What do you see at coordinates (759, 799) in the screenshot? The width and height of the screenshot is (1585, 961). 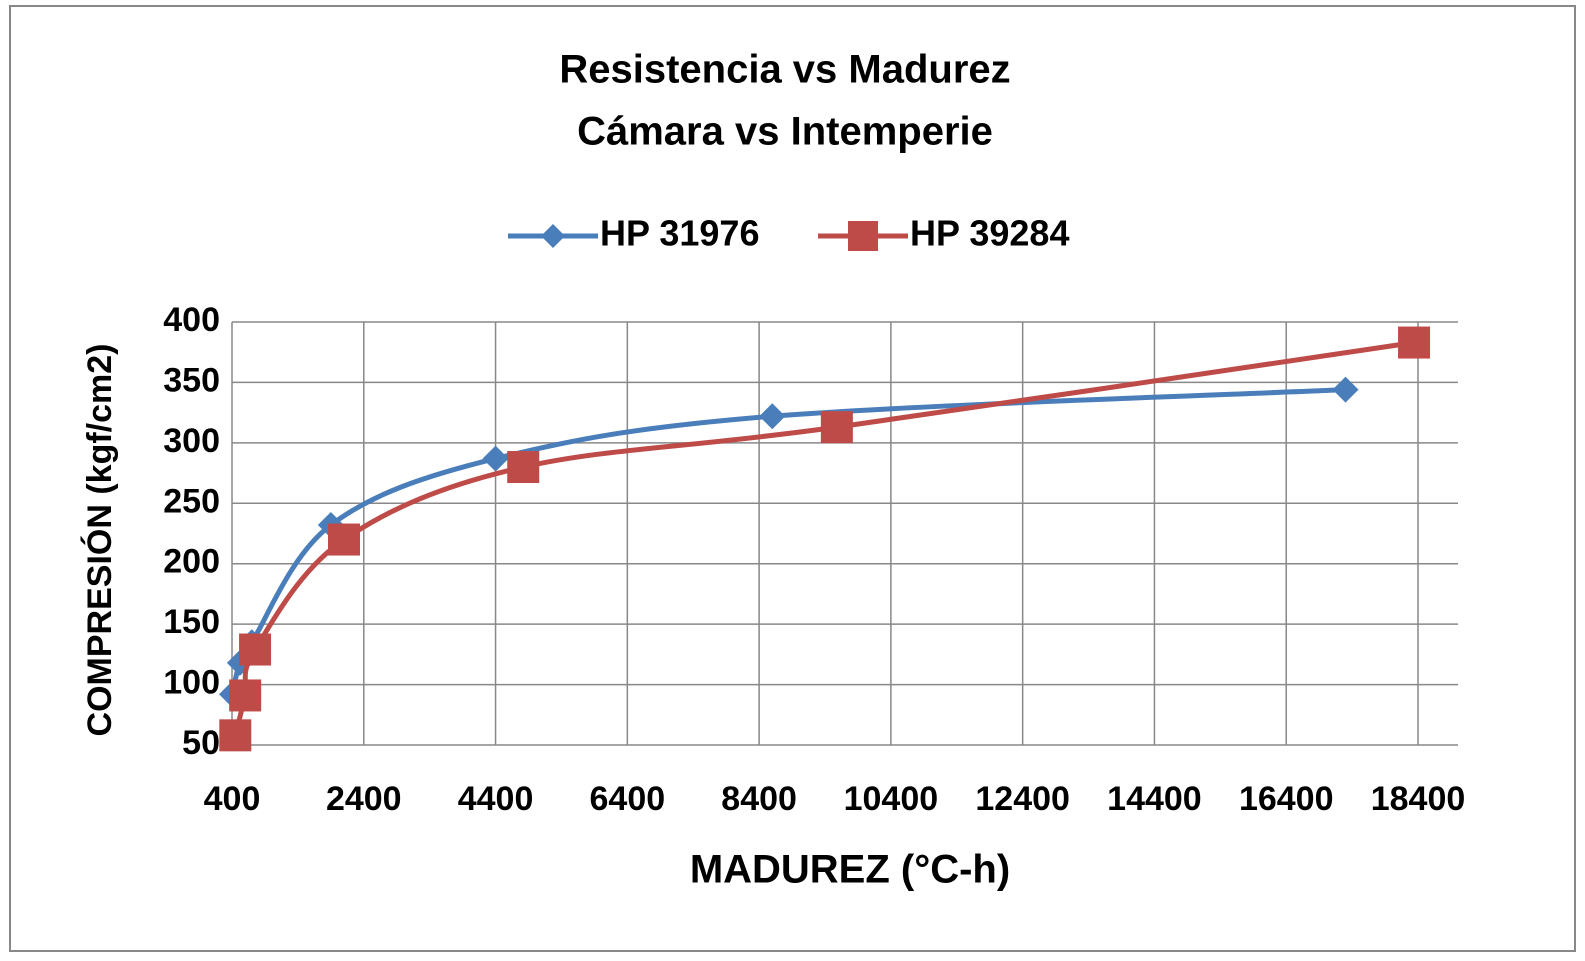 I see `x-tick-label: 8400` at bounding box center [759, 799].